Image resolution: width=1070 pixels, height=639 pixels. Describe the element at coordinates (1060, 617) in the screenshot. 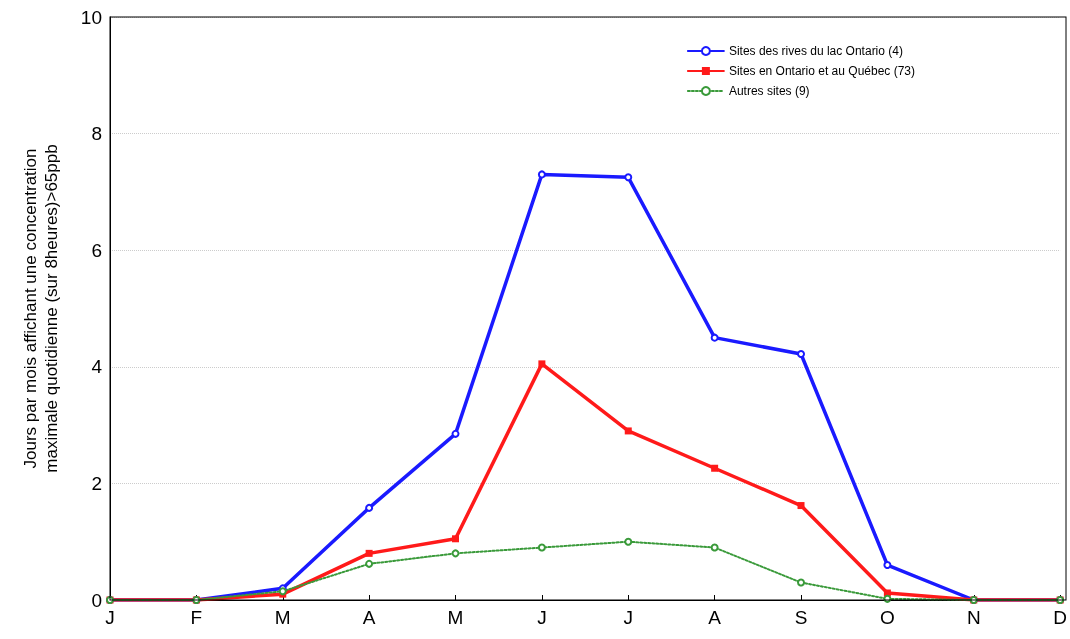

I see `x-tick-label: D` at that location.